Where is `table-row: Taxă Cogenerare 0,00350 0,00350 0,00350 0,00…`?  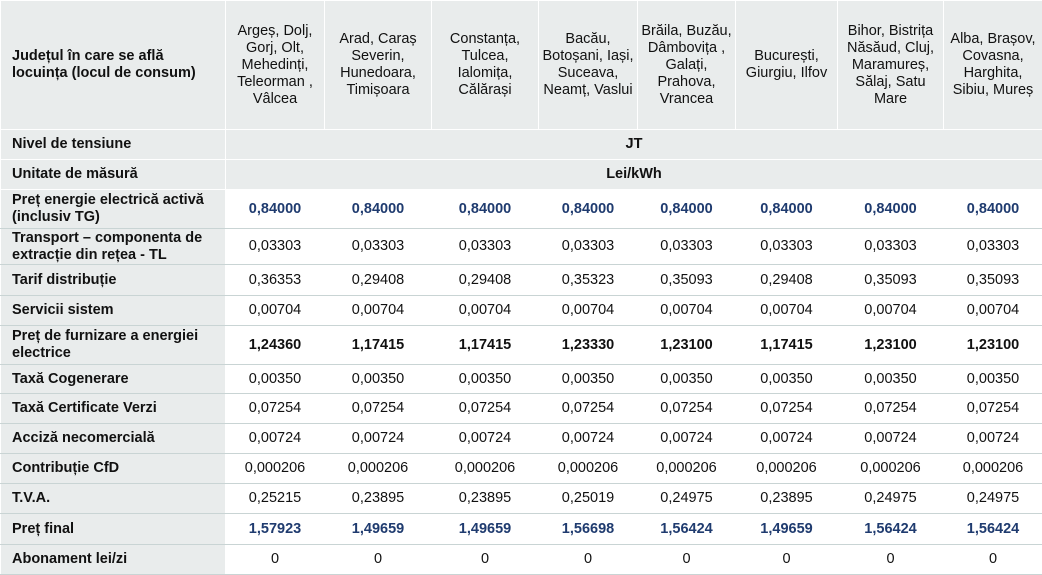 table-row: Taxă Cogenerare 0,00350 0,00350 0,00350 0,00… is located at coordinates (521, 379).